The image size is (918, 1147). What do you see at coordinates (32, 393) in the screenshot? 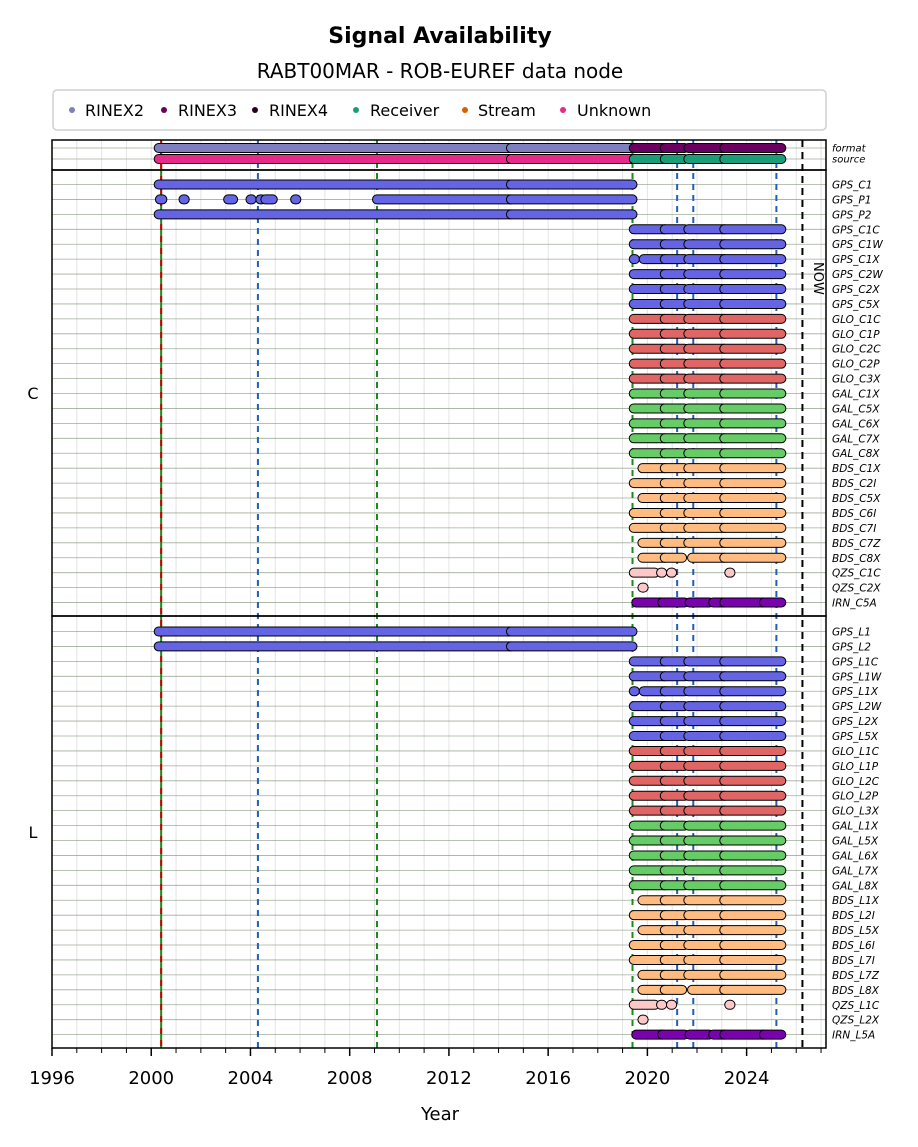
I see `group-label-C: C` at bounding box center [32, 393].